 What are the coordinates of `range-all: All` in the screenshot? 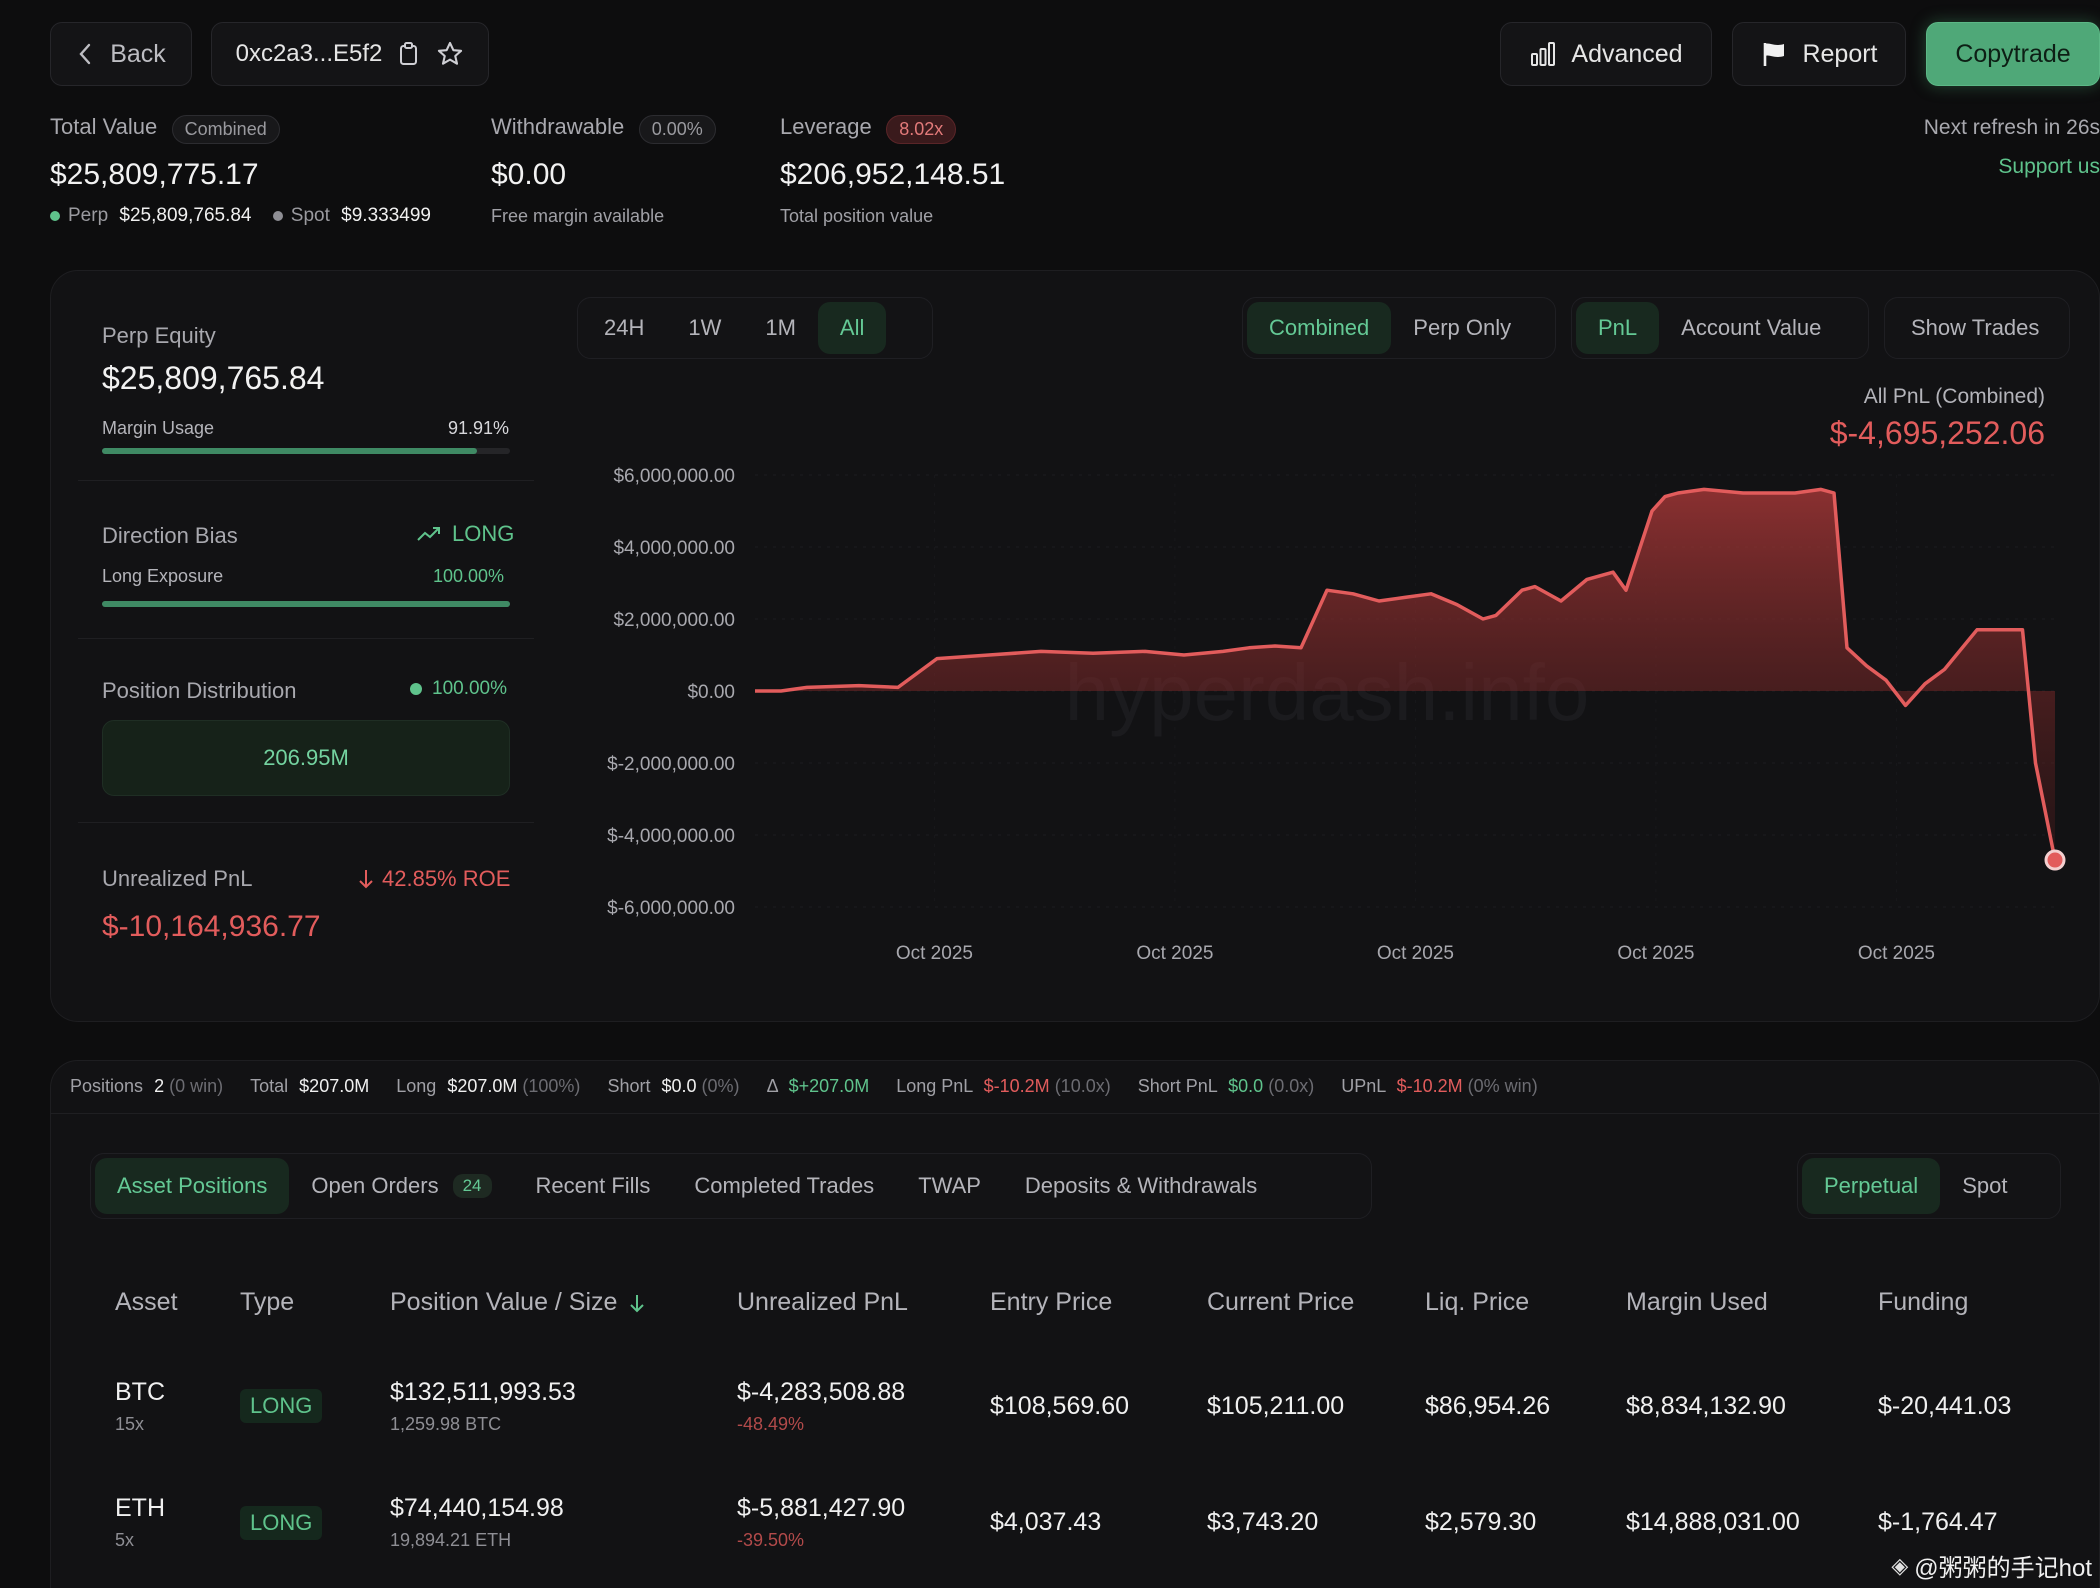 It's located at (852, 328).